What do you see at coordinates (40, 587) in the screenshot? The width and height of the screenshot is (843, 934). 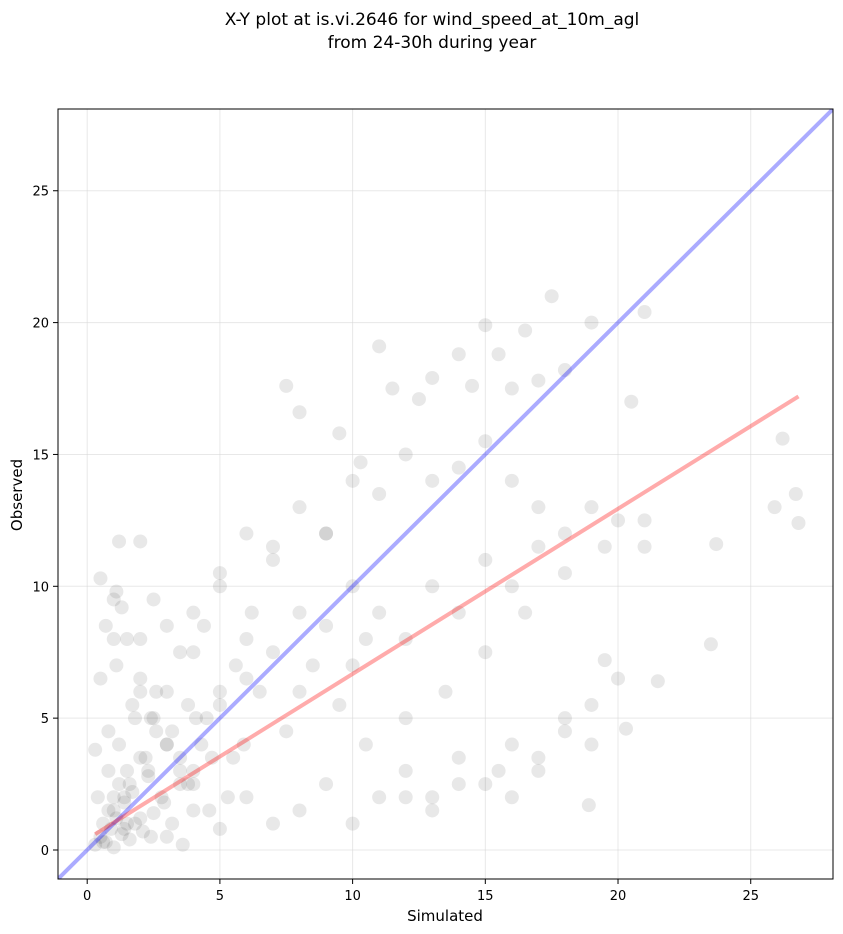 I see `y-tick-label: 10` at bounding box center [40, 587].